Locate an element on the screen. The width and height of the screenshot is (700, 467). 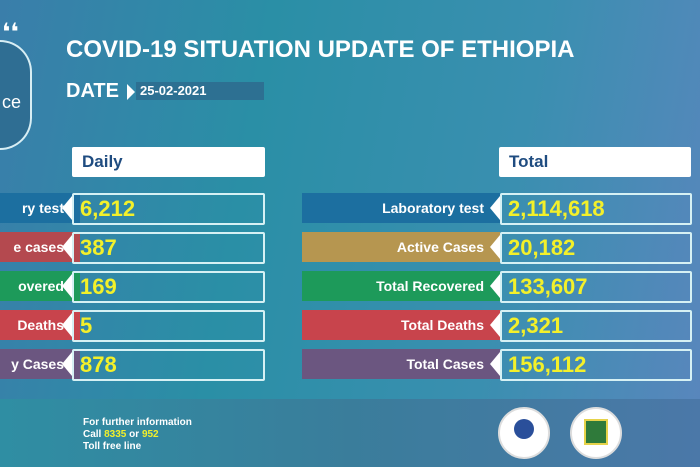
logo-text: ce is located at coordinates (12, 102).